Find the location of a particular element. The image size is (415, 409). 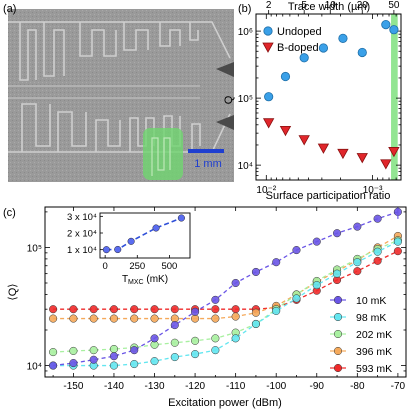

x-tick-label: 10⁻² is located at coordinates (266, 190).